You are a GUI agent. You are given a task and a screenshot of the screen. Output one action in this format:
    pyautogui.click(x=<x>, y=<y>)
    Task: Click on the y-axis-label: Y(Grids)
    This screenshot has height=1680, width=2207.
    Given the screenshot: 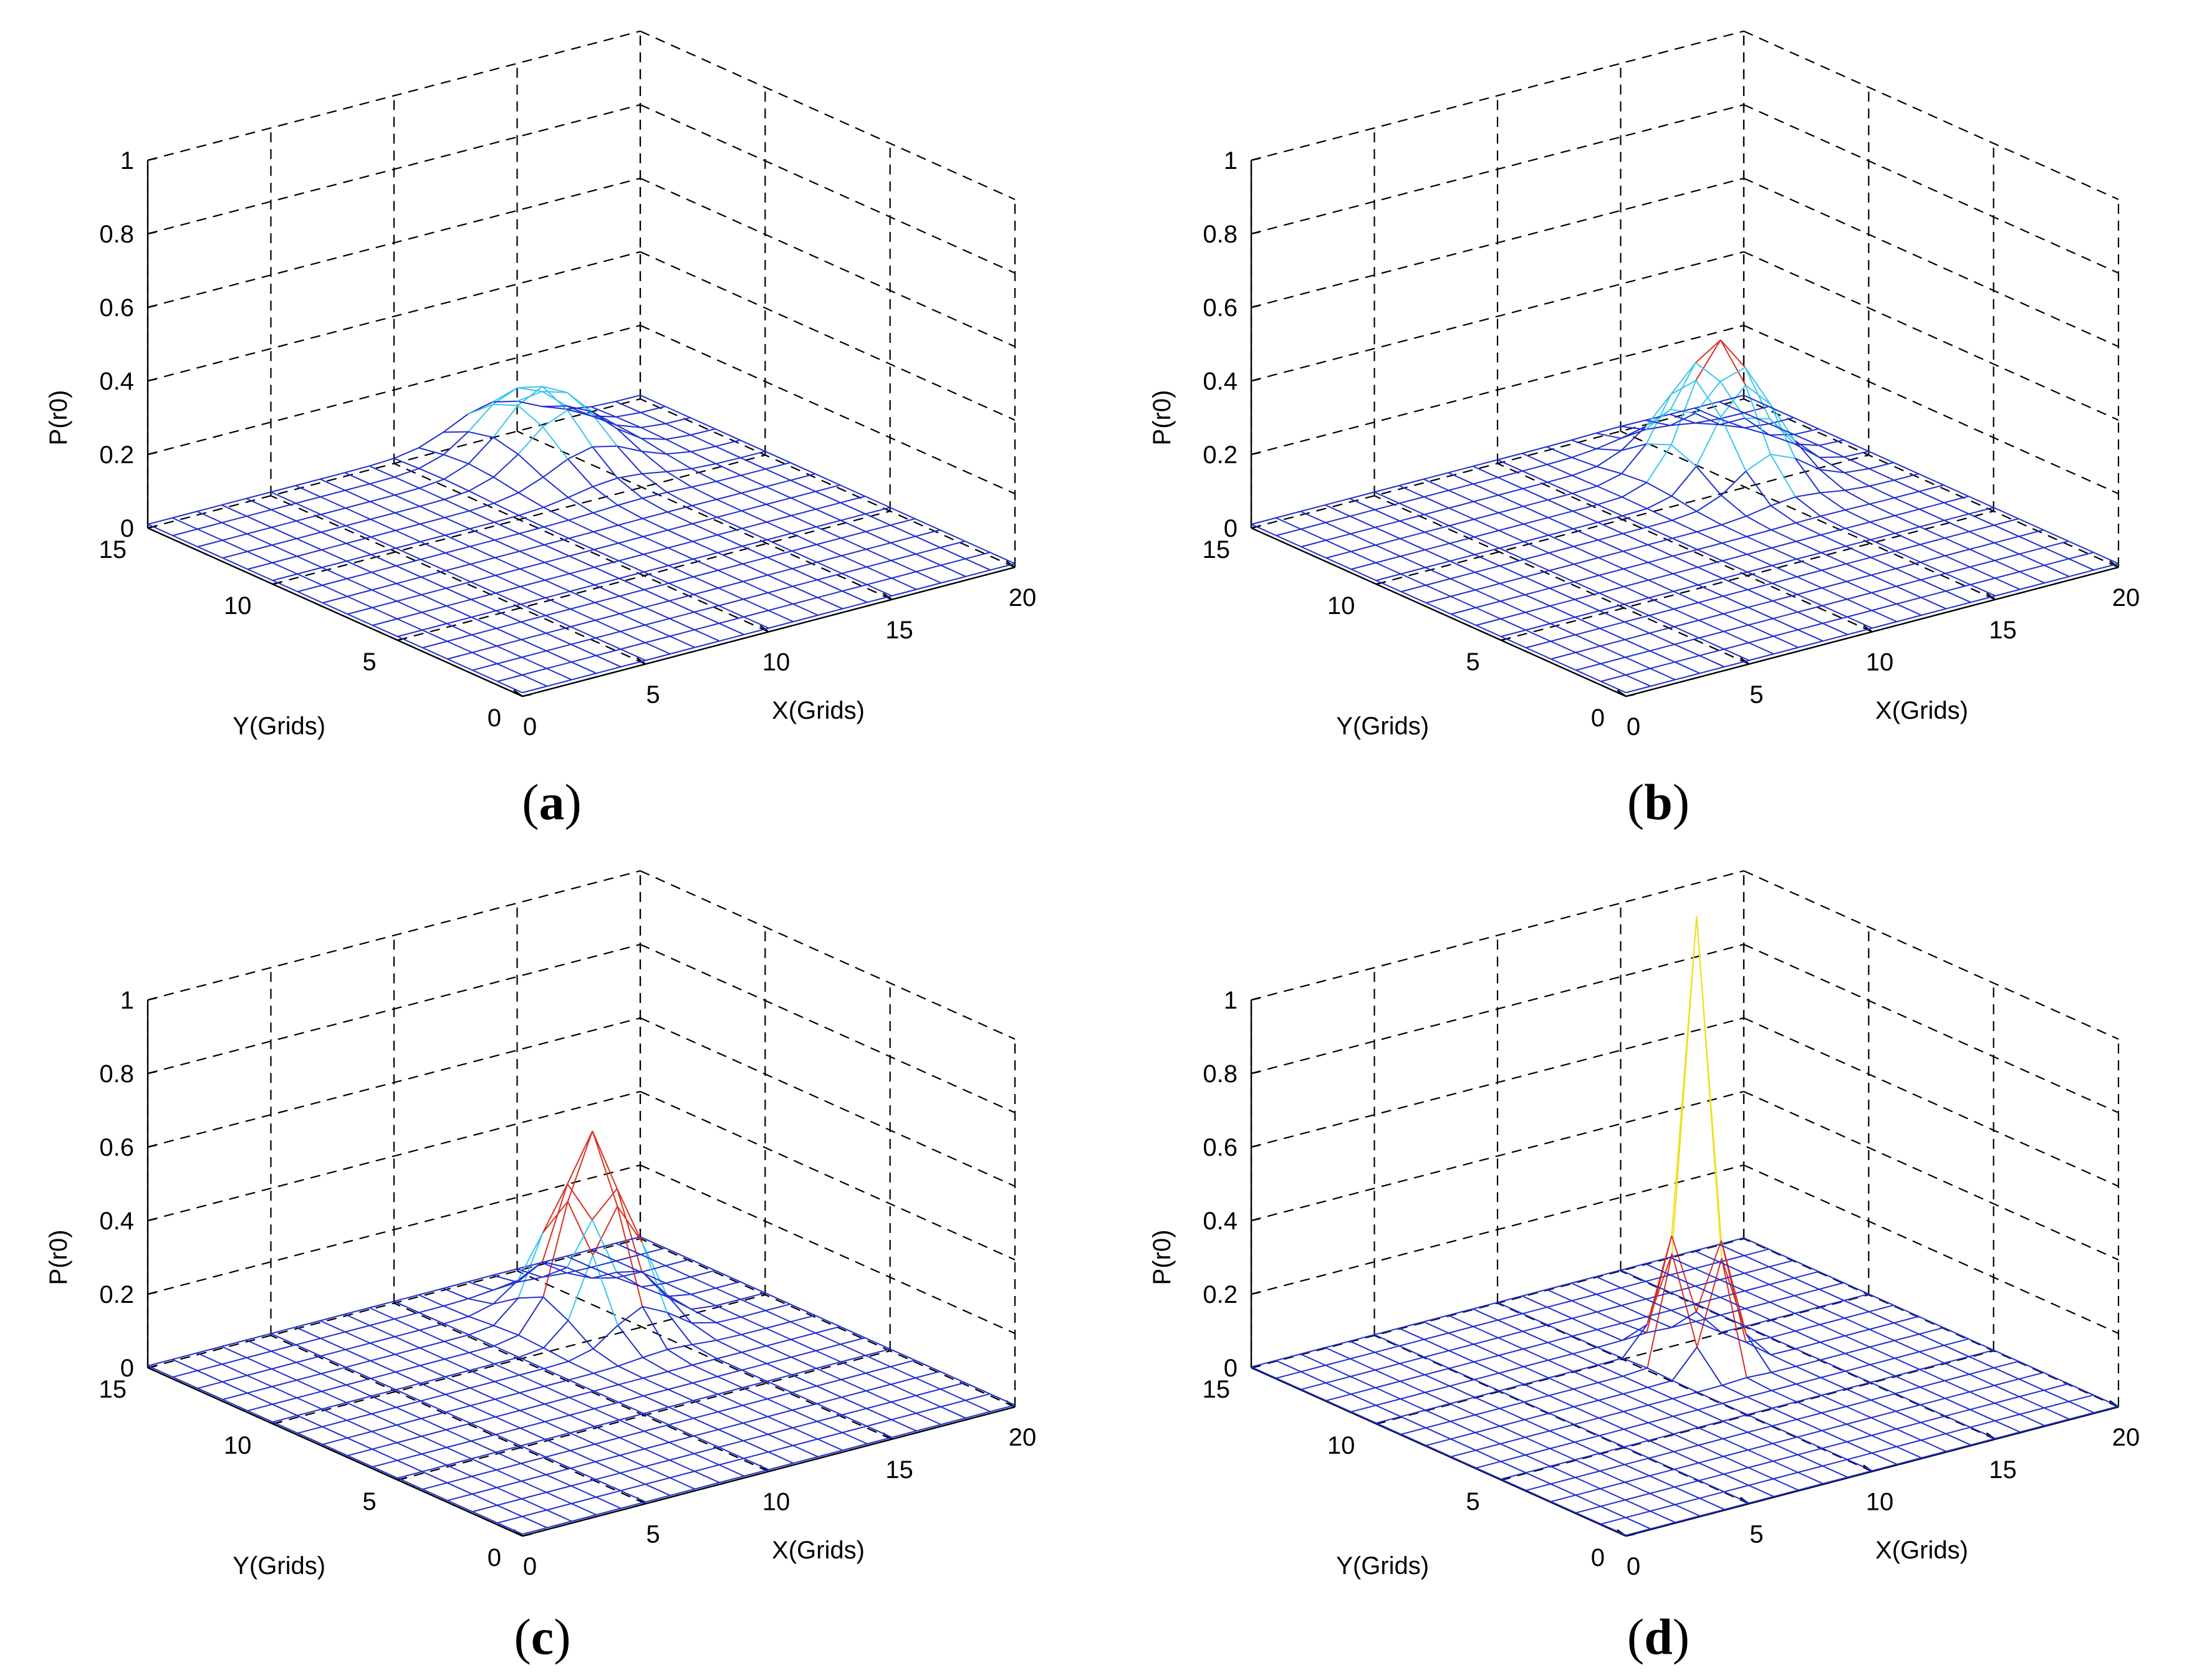 What is the action you would take?
    pyautogui.click(x=279, y=1566)
    